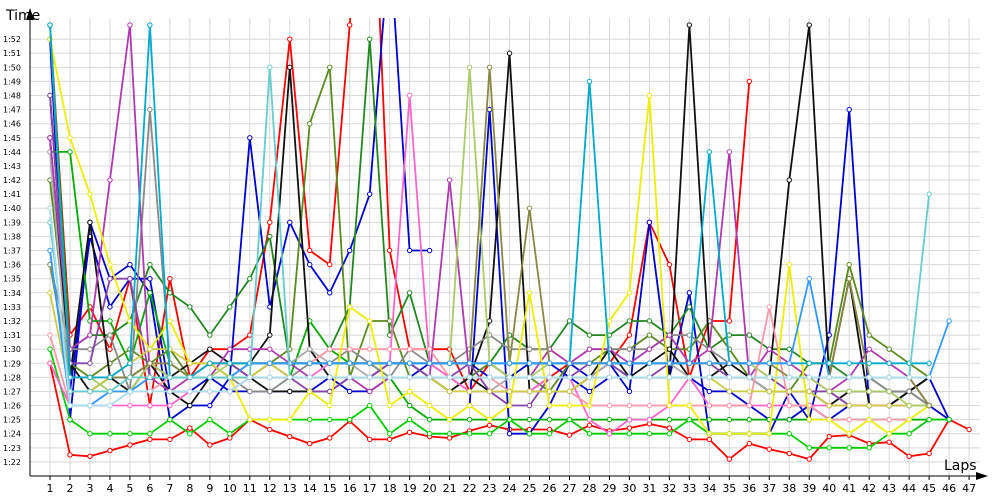 The image size is (1000, 500). What do you see at coordinates (12, 39) in the screenshot?
I see `y-tick-label: 1:52` at bounding box center [12, 39].